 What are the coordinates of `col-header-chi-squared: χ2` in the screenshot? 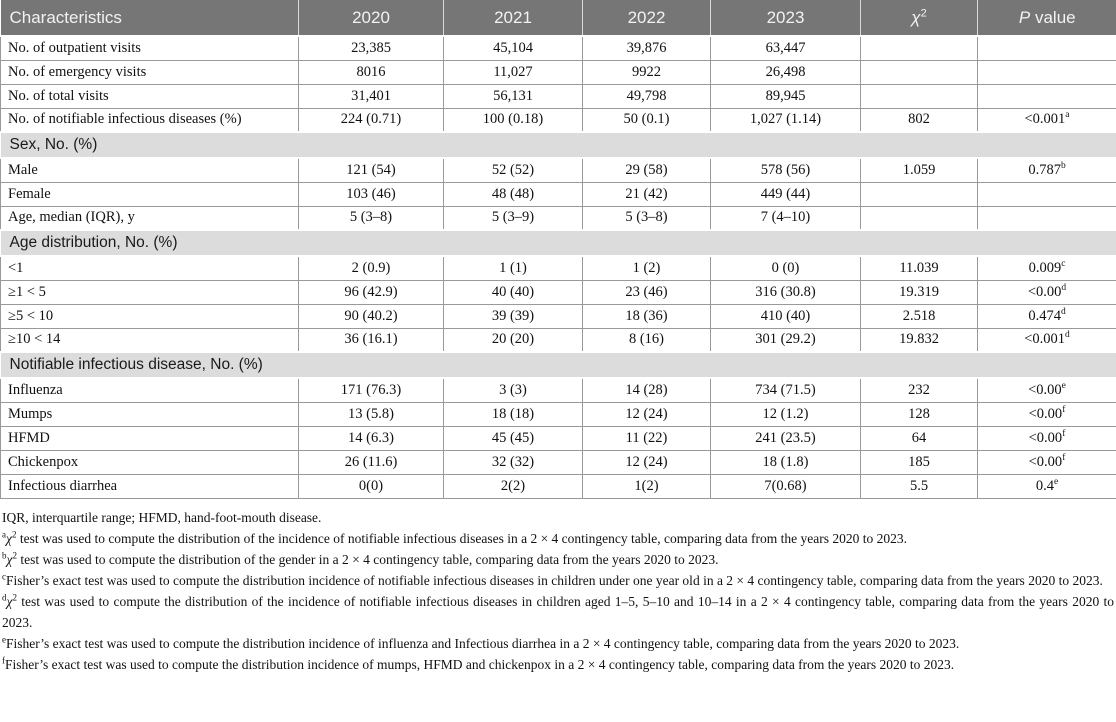 It's located at (919, 18).